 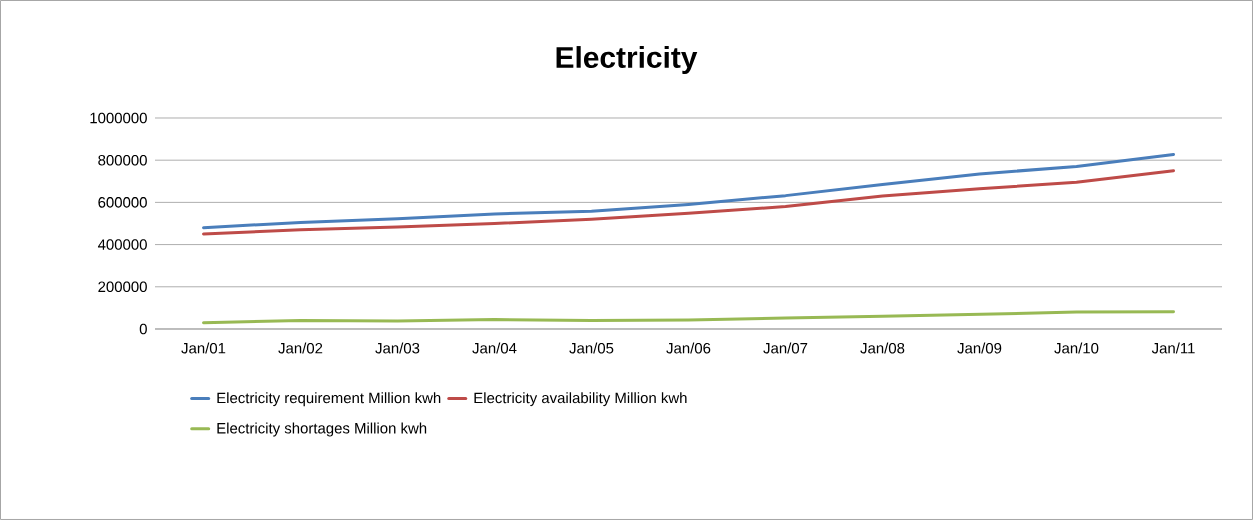 I want to click on x-tick-label: Jan/02, so click(x=300, y=348).